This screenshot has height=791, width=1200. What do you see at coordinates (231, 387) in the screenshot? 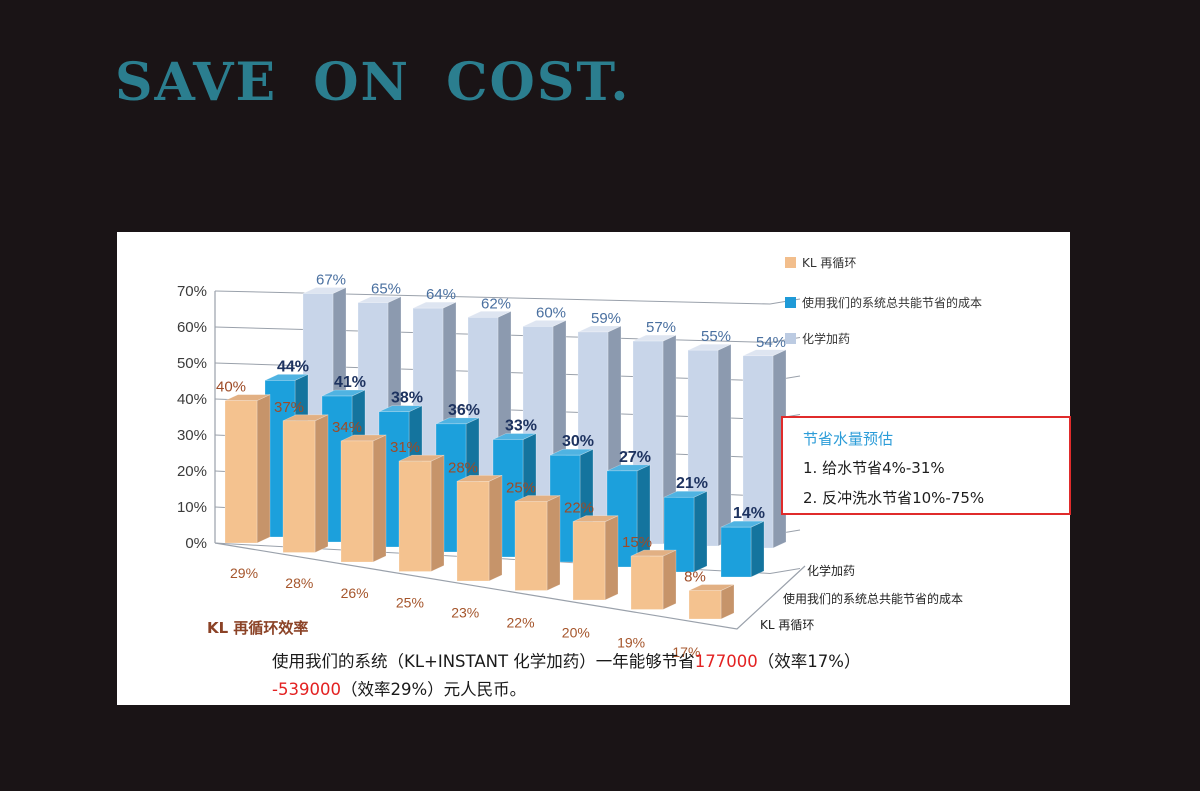
I see `bar-value-label: 40%` at bounding box center [231, 387].